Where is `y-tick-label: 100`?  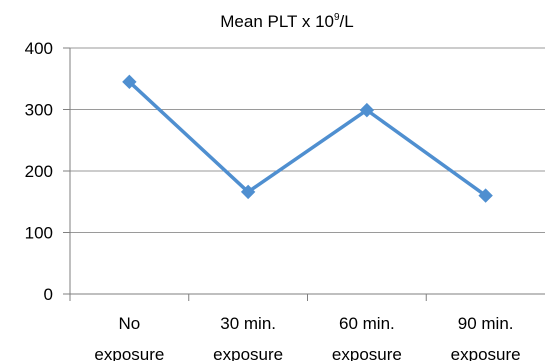
y-tick-label: 100 is located at coordinates (39, 233).